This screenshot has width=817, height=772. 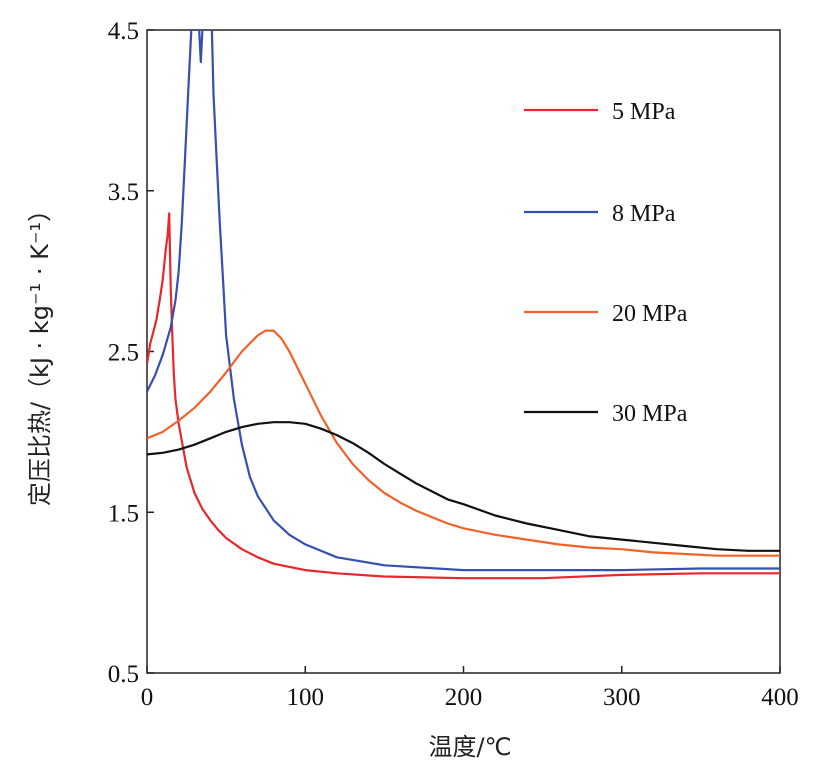 I want to click on y-tick-label: 3.5, so click(x=123, y=192).